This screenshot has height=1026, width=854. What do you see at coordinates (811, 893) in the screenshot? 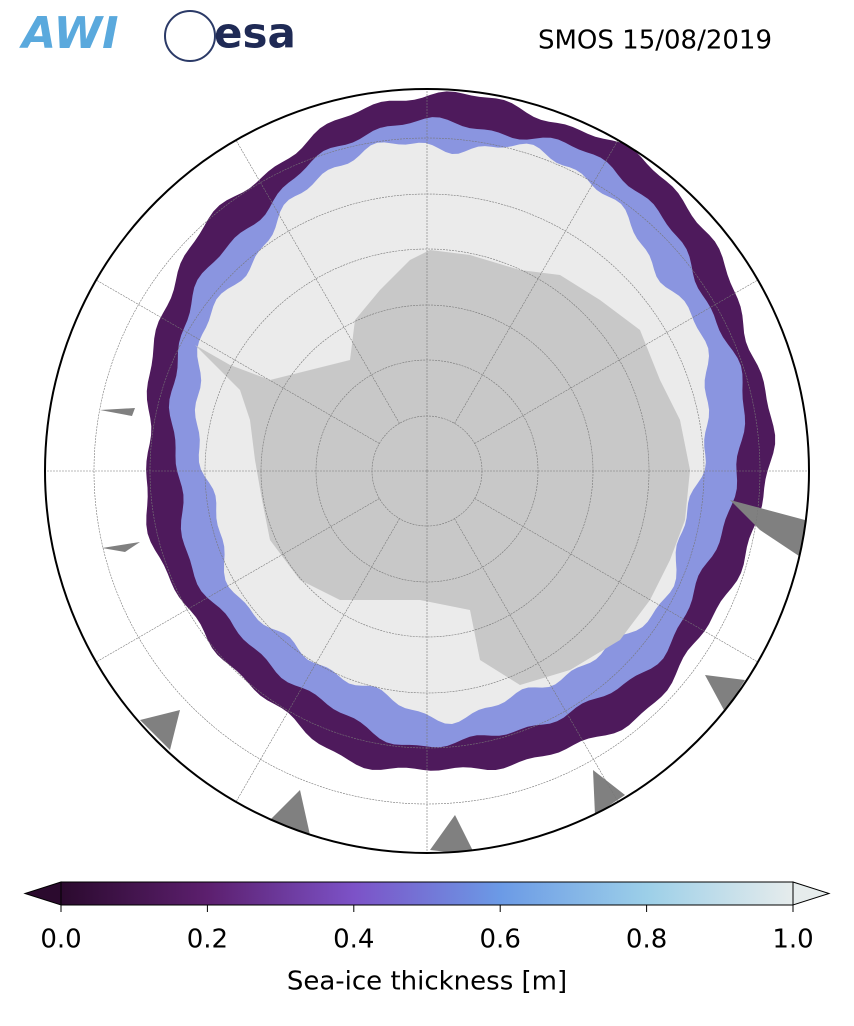
I see `colorbar-extend-high` at bounding box center [811, 893].